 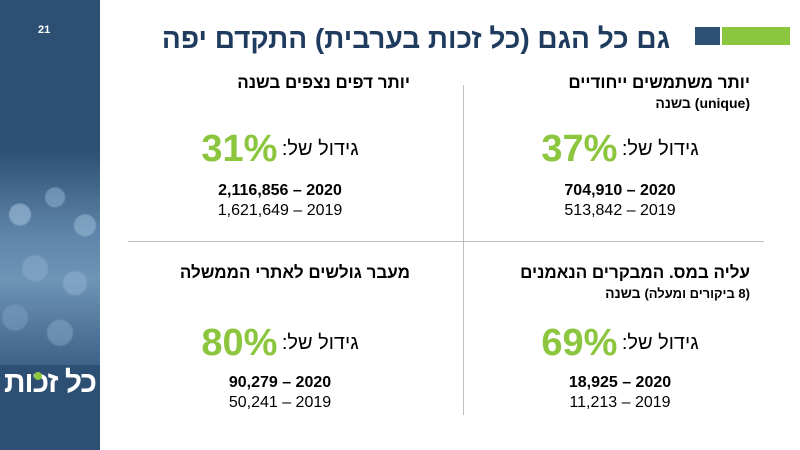 What do you see at coordinates (294, 272) in the screenshot?
I see `stat-heading-text: מעבר גולשים לאתרי הממשלה` at bounding box center [294, 272].